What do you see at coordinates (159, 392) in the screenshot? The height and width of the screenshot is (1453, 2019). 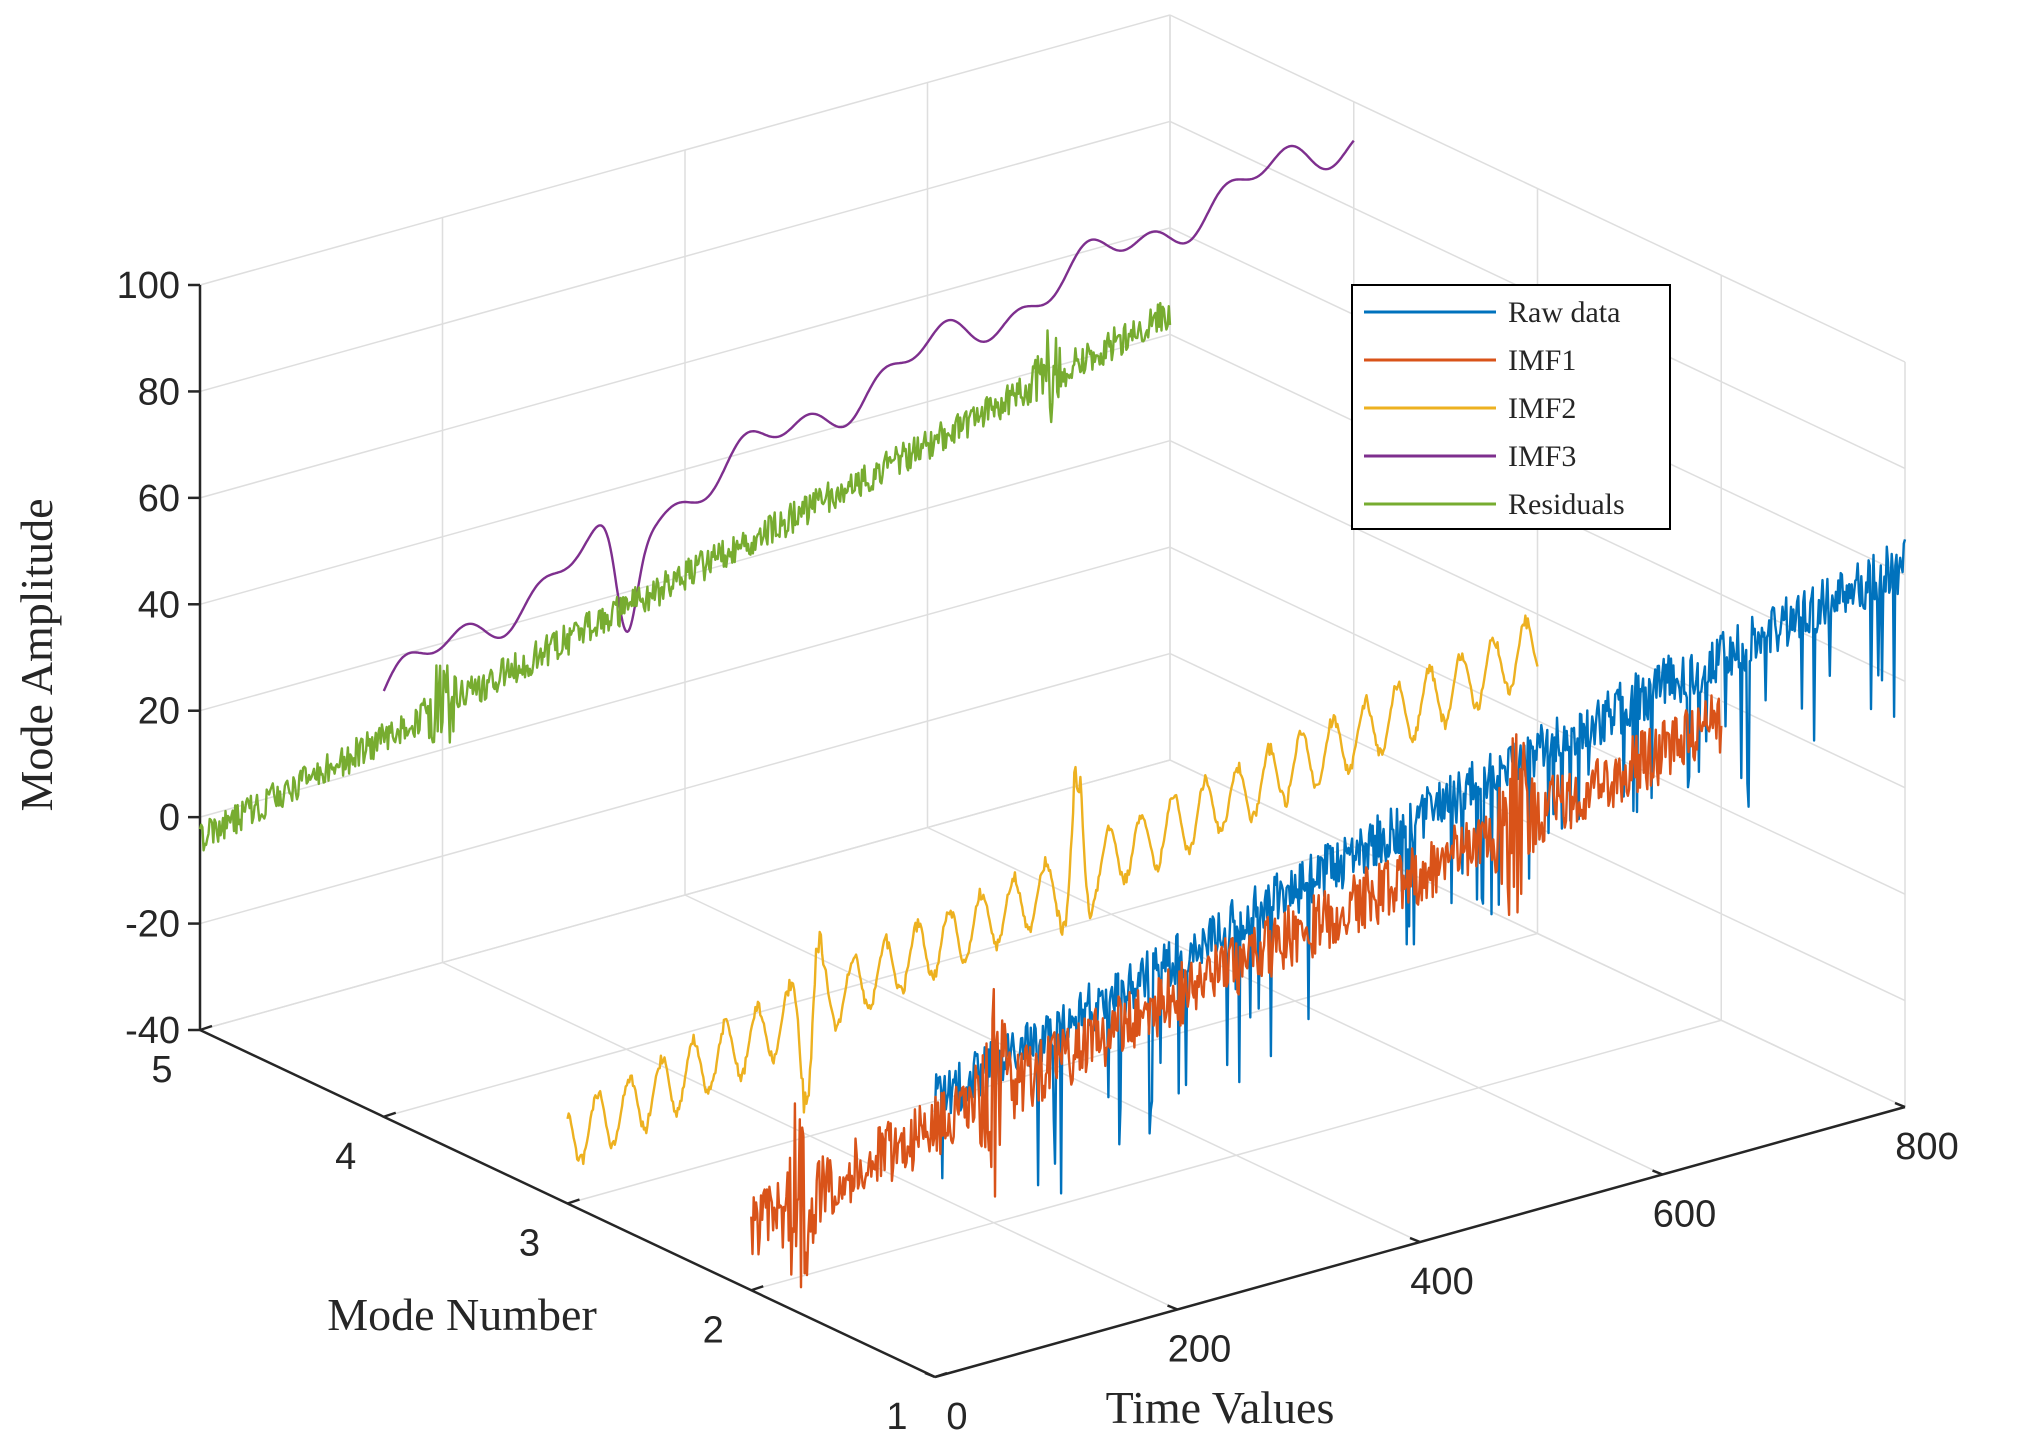 I see `z-tick-label: 80` at bounding box center [159, 392].